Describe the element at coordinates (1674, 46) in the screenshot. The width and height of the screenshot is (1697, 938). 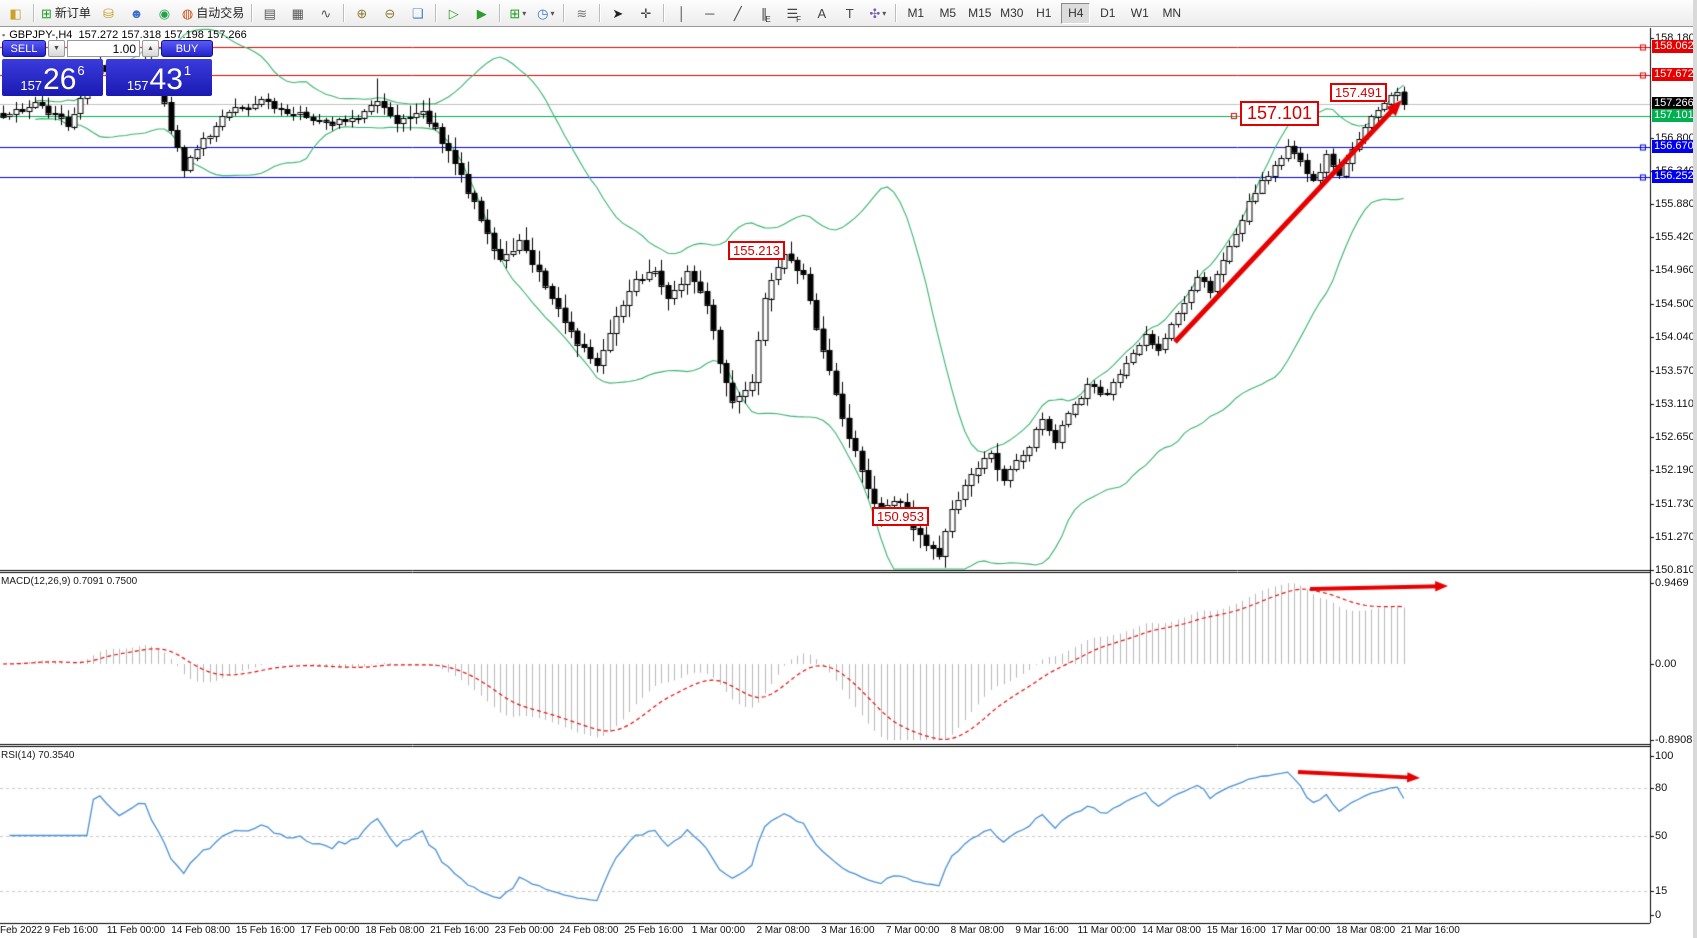
I see `price-level-box: 158.062` at that location.